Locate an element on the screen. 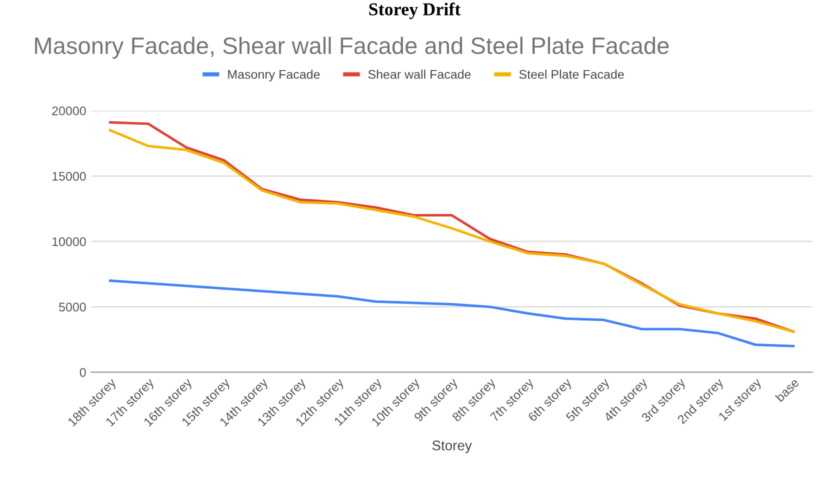  legend-label: Masonry Facade is located at coordinates (274, 76).